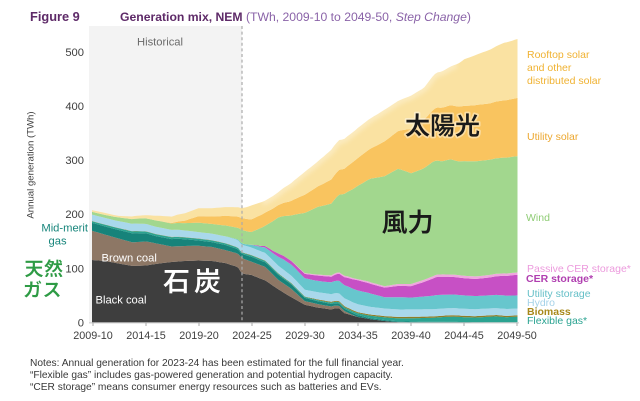 The height and width of the screenshot is (401, 640). I want to click on svg-text: 2049-50, so click(517, 336).